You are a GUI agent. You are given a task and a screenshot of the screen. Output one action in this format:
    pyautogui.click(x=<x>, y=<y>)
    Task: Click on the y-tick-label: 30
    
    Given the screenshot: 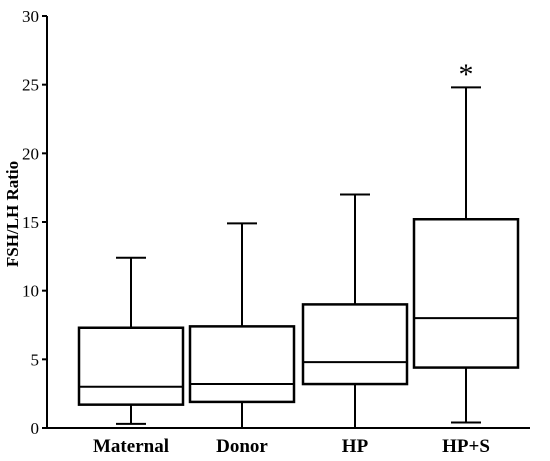 What is the action you would take?
    pyautogui.click(x=30, y=16)
    